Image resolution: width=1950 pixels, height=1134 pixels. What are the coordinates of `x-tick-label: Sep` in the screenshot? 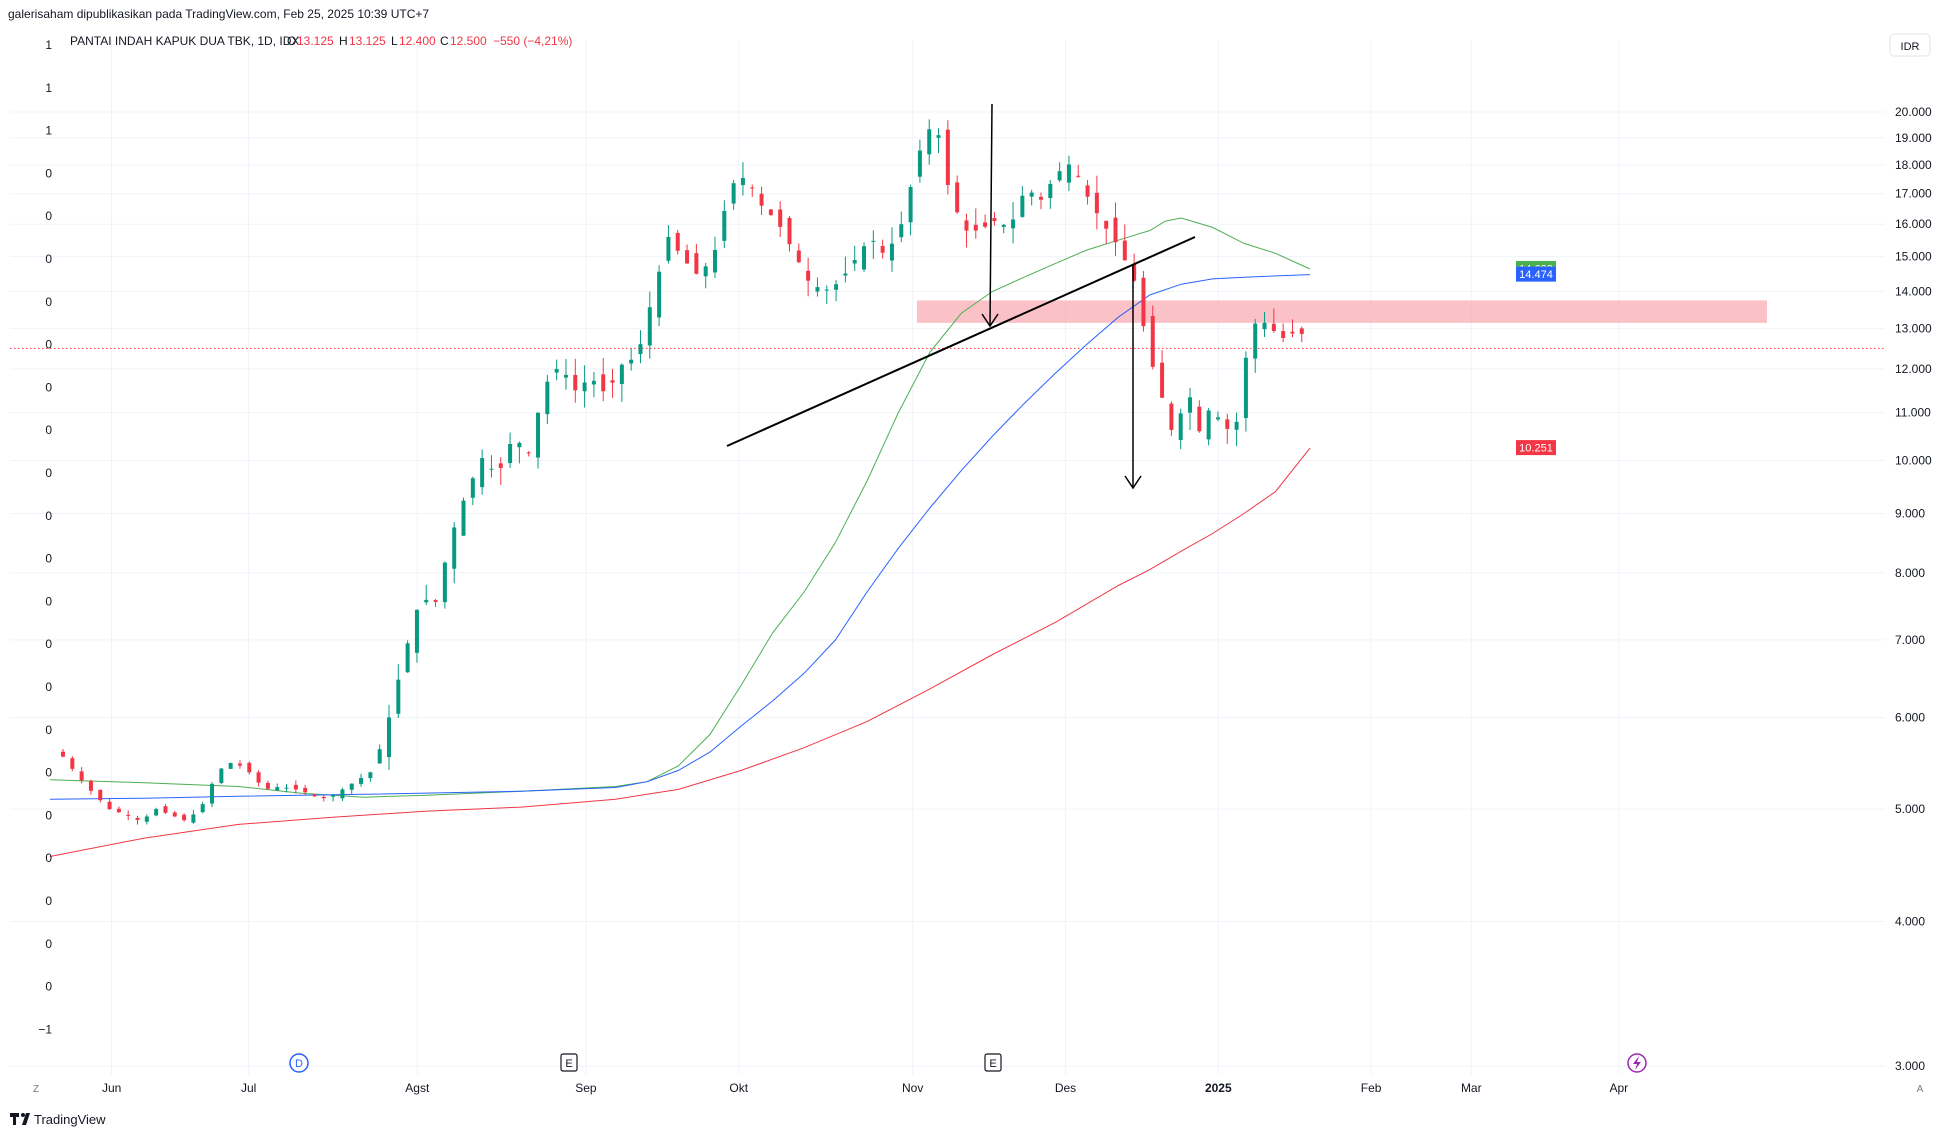 It's located at (586, 1088).